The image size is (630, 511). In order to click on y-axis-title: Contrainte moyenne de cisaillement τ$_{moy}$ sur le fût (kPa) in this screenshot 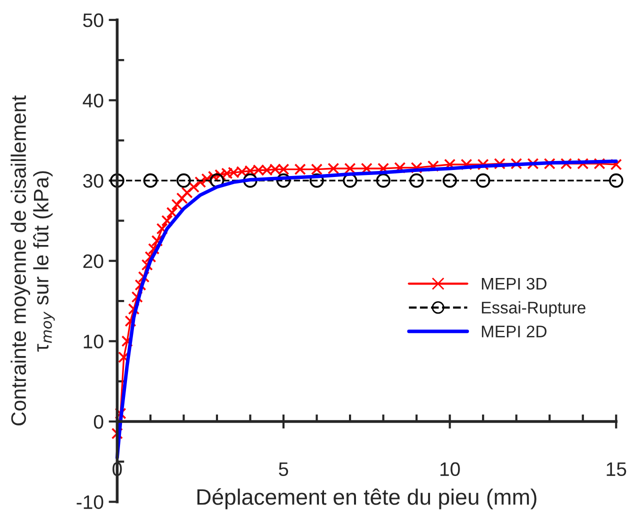, I will do `click(32, 260)`.